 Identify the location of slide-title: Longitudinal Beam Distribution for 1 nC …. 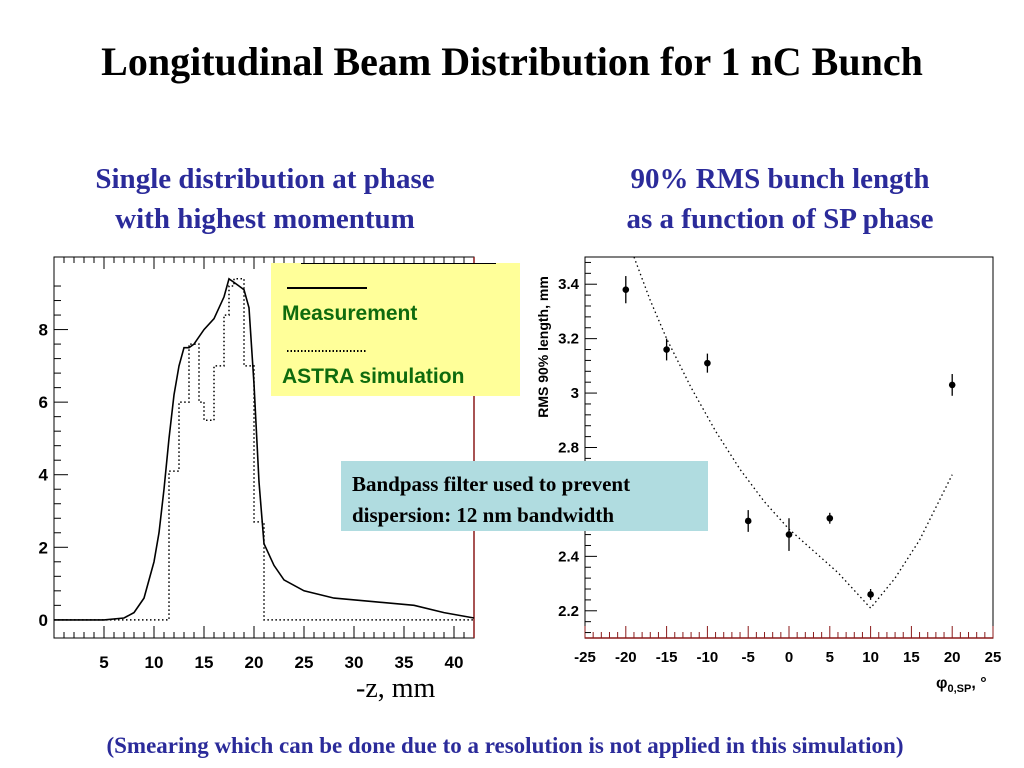
(512, 61).